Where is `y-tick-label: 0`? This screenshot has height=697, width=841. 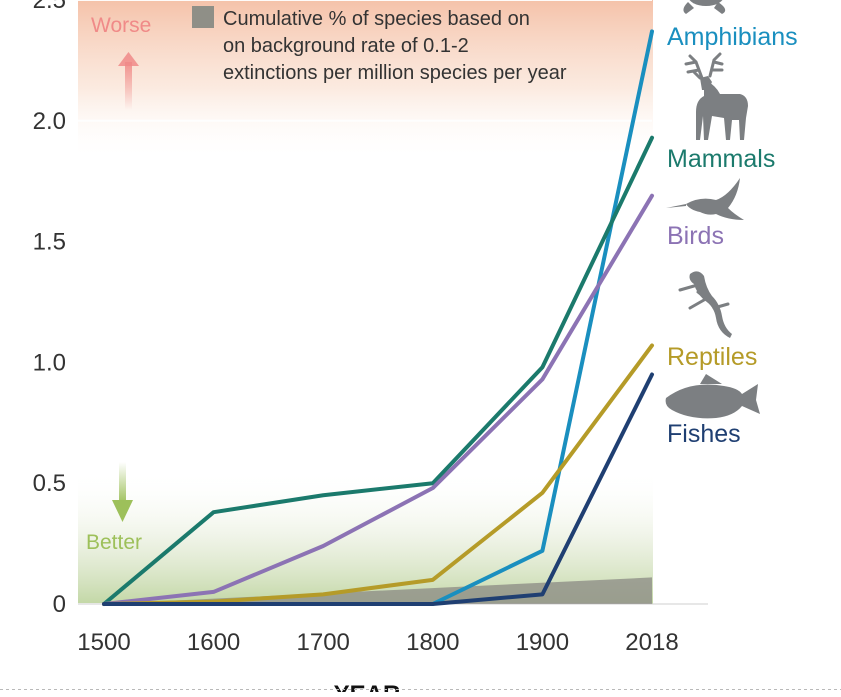 y-tick-label: 0 is located at coordinates (59, 604).